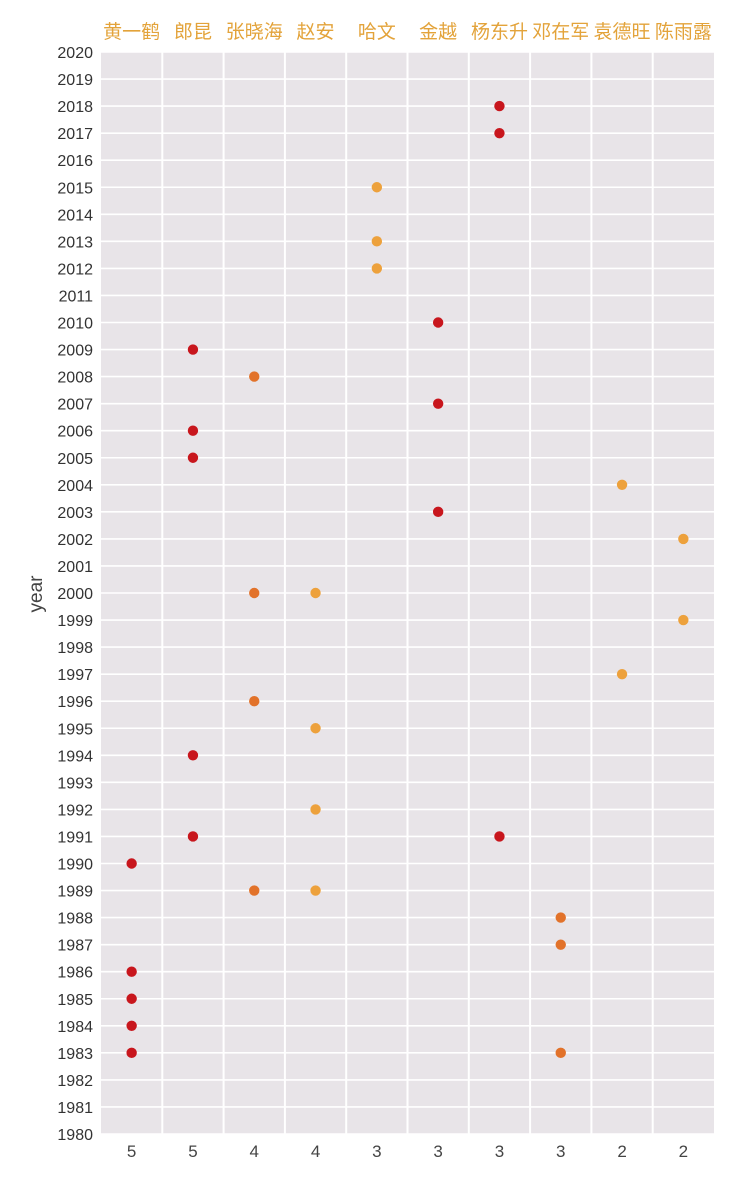 The height and width of the screenshot is (1183, 740). What do you see at coordinates (499, 32) in the screenshot?
I see `category-label: 杨东升` at bounding box center [499, 32].